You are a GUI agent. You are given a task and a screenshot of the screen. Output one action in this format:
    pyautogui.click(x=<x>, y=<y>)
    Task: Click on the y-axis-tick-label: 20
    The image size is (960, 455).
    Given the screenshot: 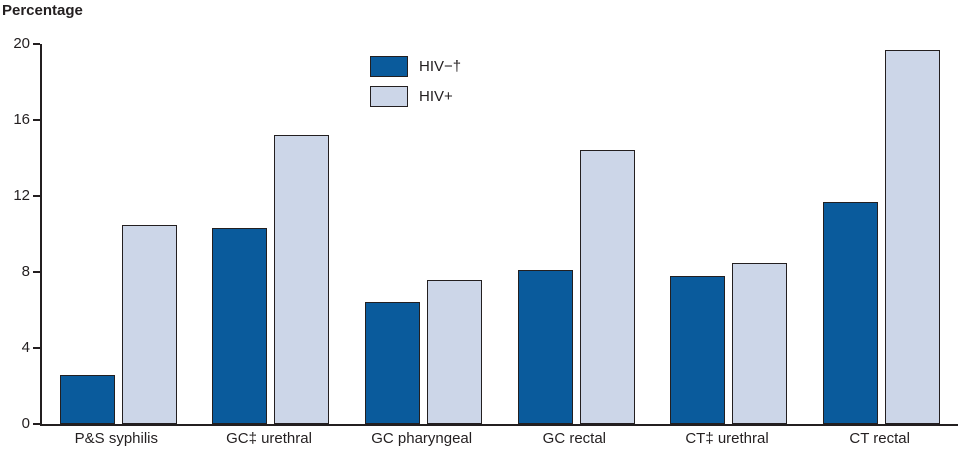 What is the action you would take?
    pyautogui.click(x=21, y=43)
    